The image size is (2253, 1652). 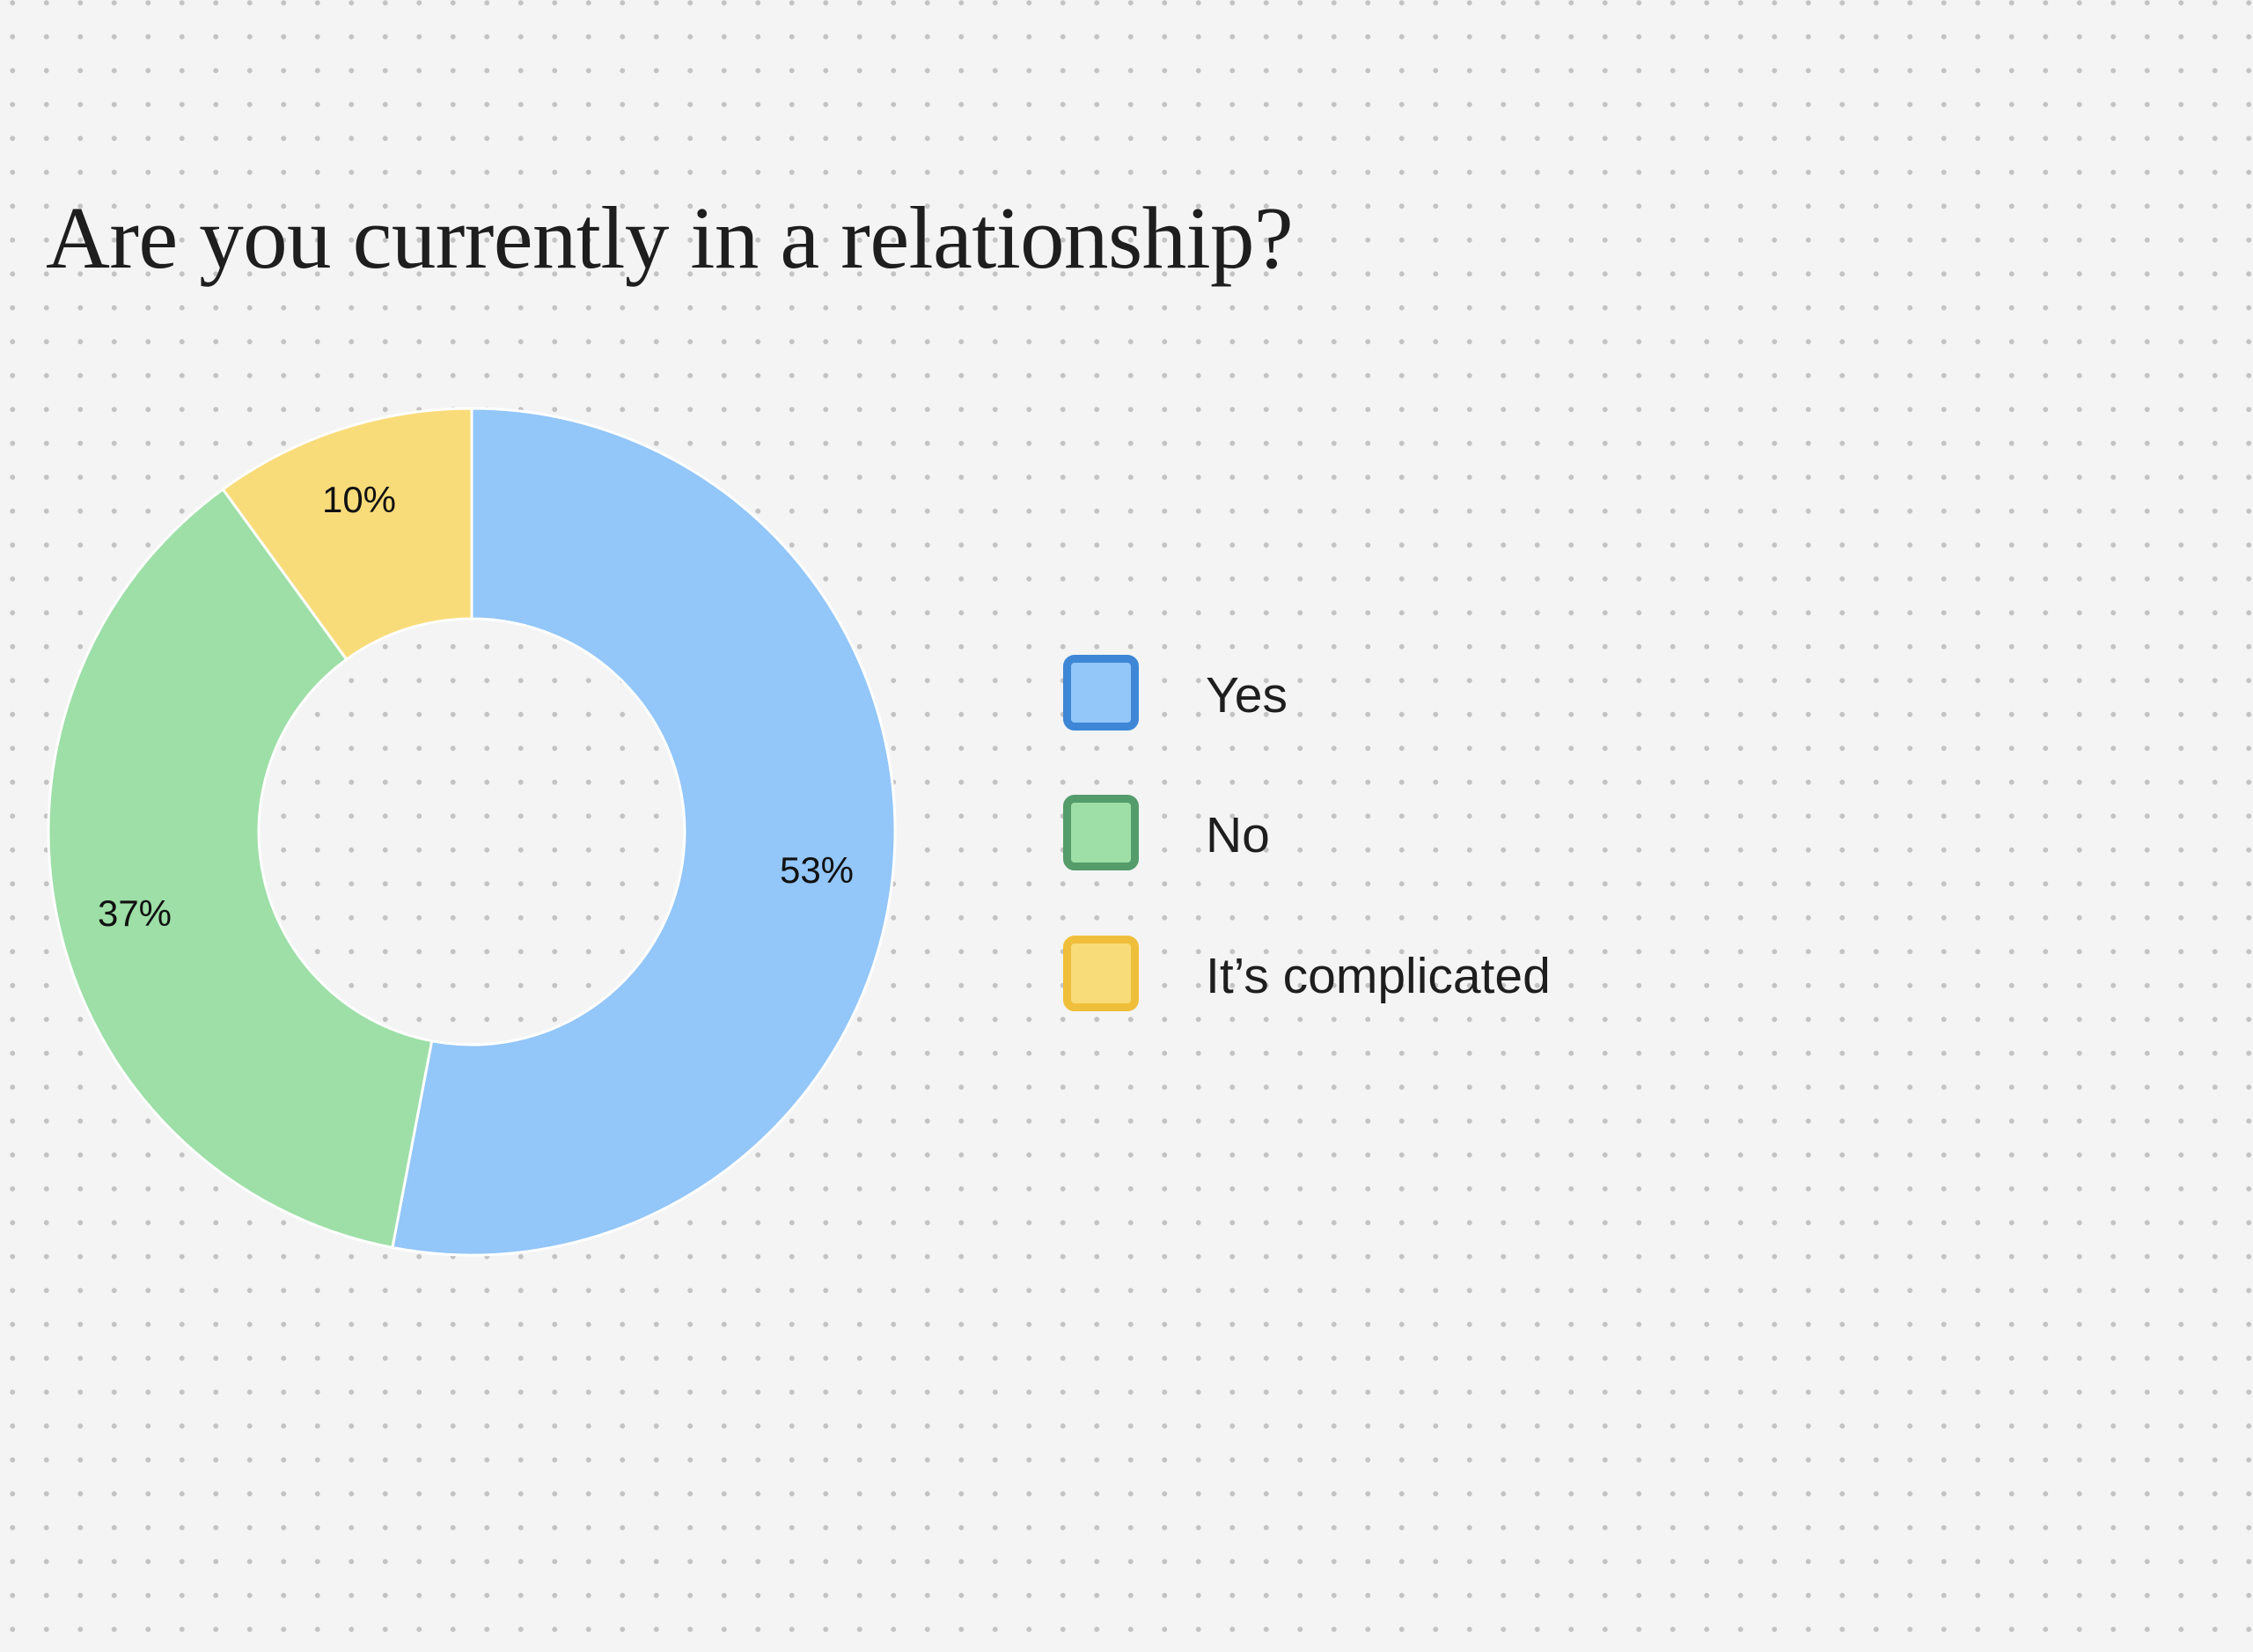 What do you see at coordinates (817, 870) in the screenshot?
I see `slice-label-yes: 53%` at bounding box center [817, 870].